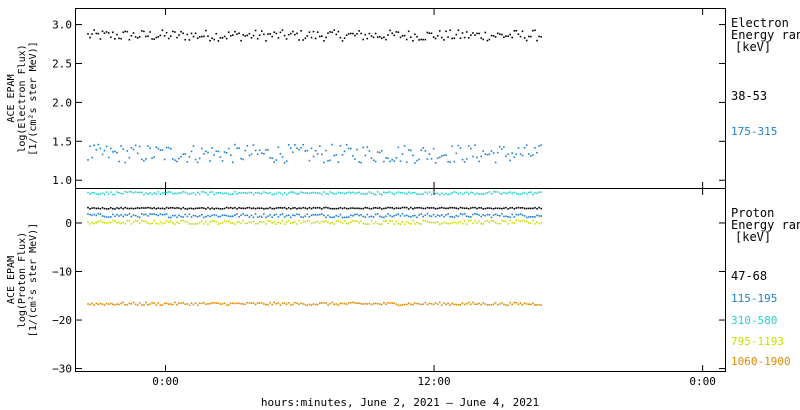 This screenshot has width=800, height=410. I want to click on x-tick-label: 12:00, so click(434, 381).